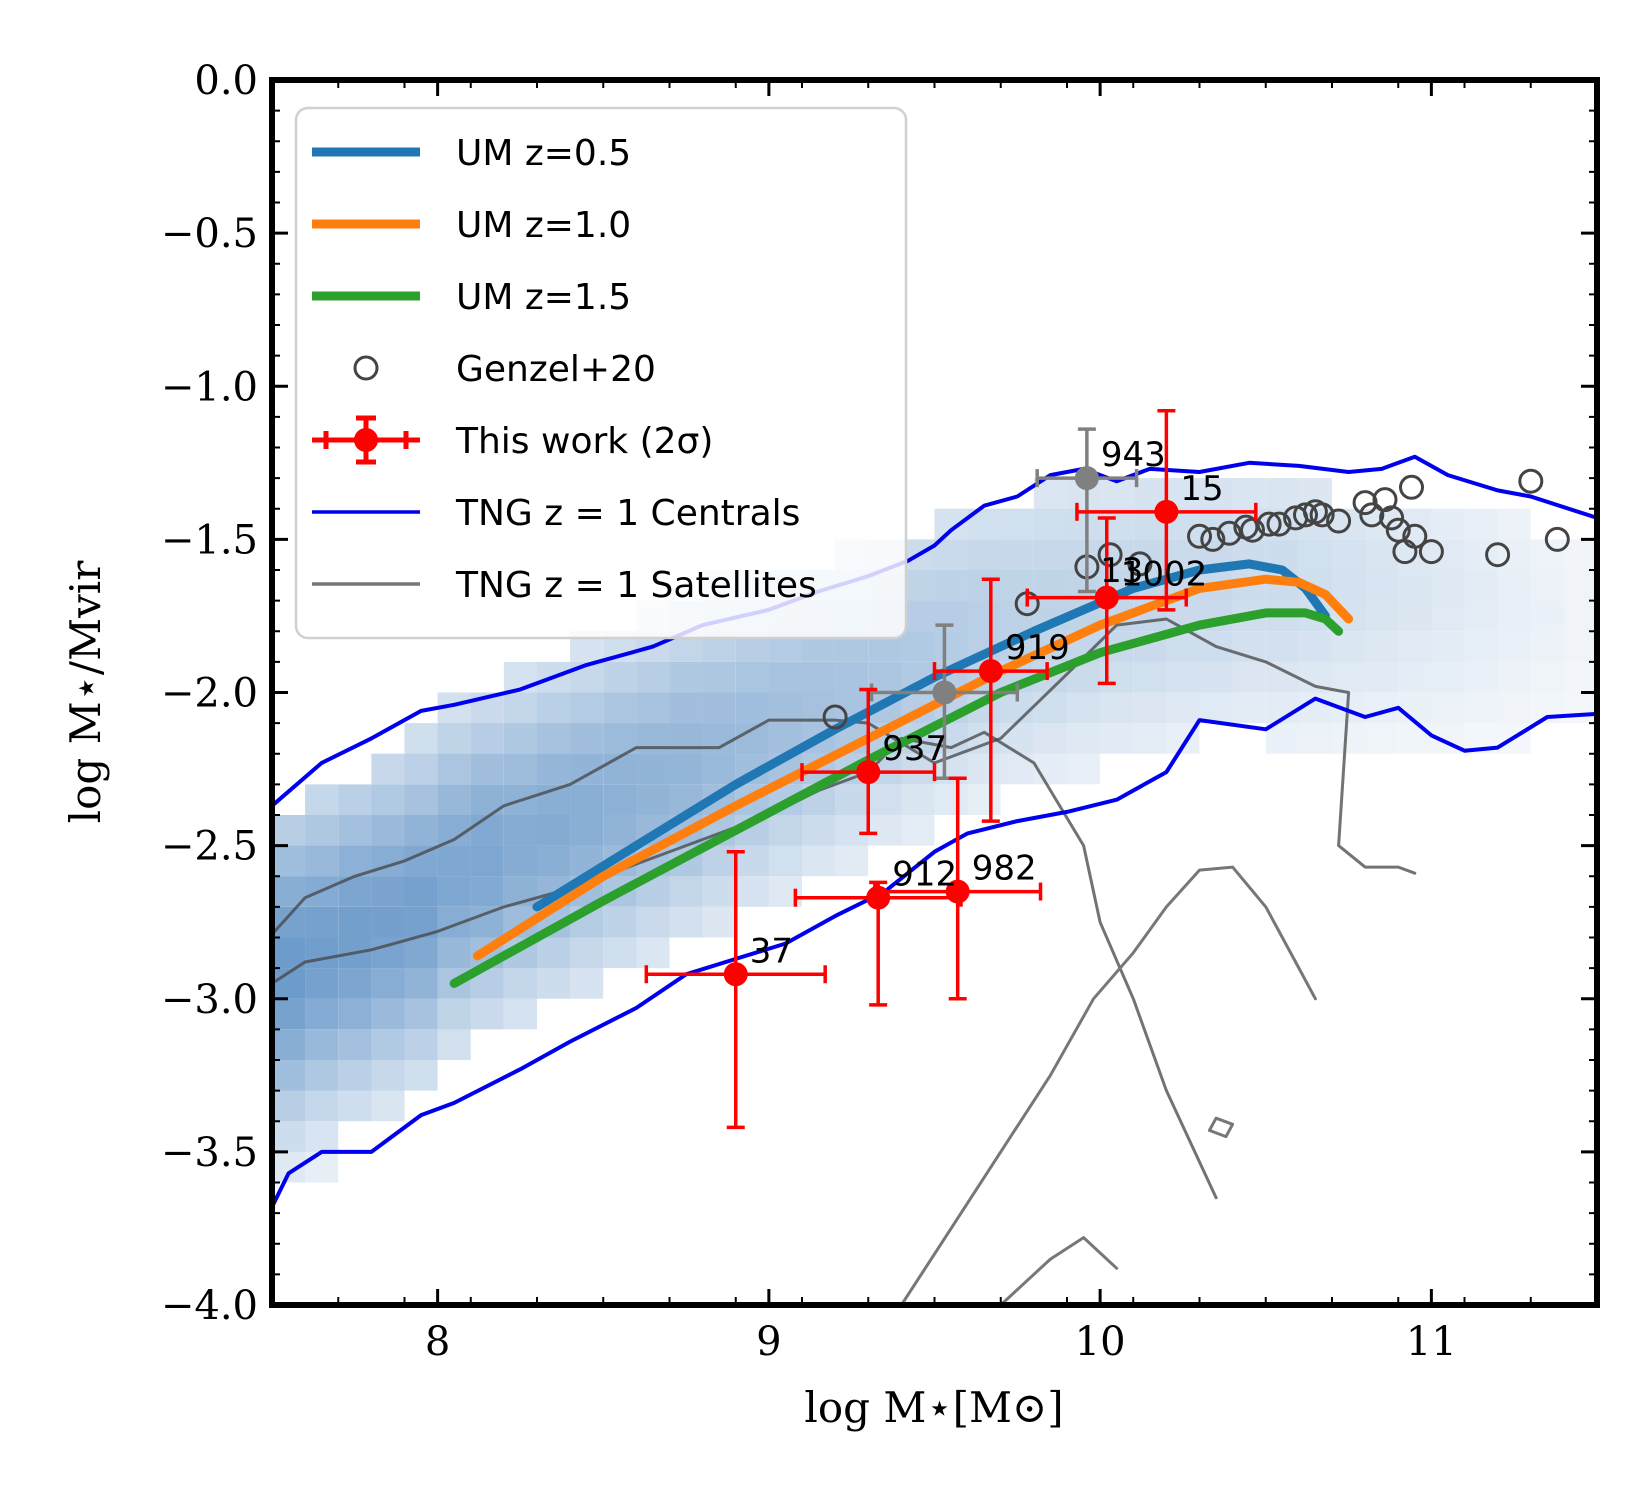  What do you see at coordinates (1037, 648) in the screenshot?
I see `point-label: 919` at bounding box center [1037, 648].